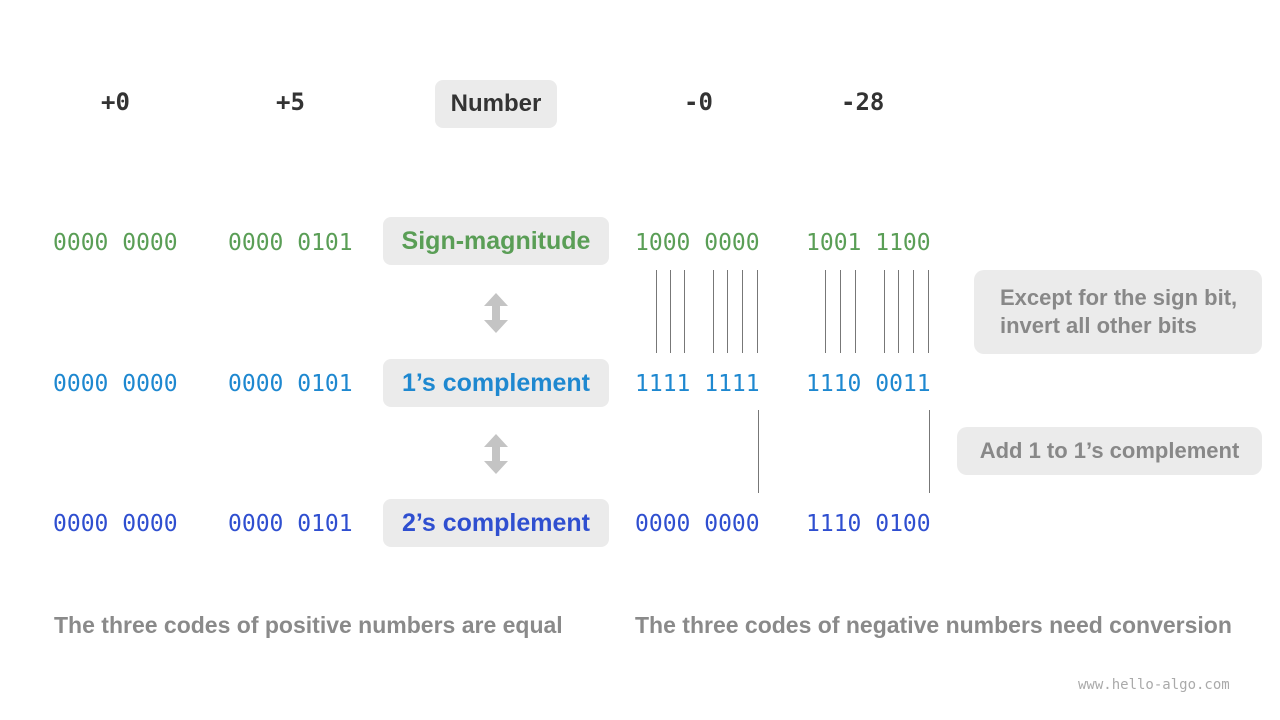  What do you see at coordinates (290, 384) in the screenshot?
I see `oc-pos5: 0000 0101` at bounding box center [290, 384].